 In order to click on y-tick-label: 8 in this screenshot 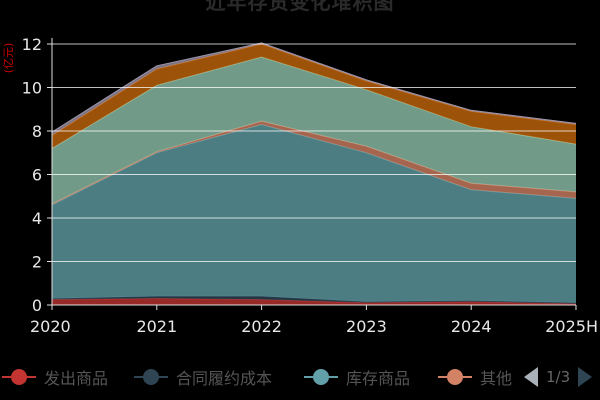, I will do `click(37, 131)`.